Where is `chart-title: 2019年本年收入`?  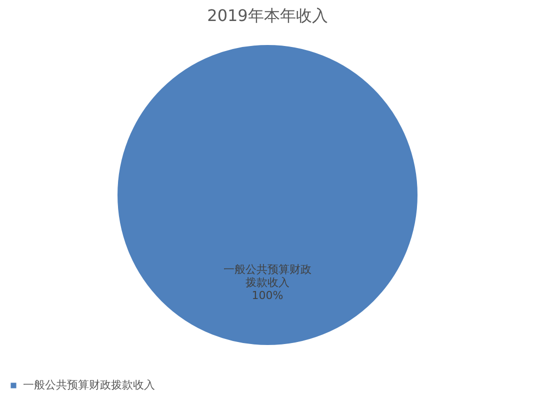
chart-title: 2019年本年收入 is located at coordinates (267, 15).